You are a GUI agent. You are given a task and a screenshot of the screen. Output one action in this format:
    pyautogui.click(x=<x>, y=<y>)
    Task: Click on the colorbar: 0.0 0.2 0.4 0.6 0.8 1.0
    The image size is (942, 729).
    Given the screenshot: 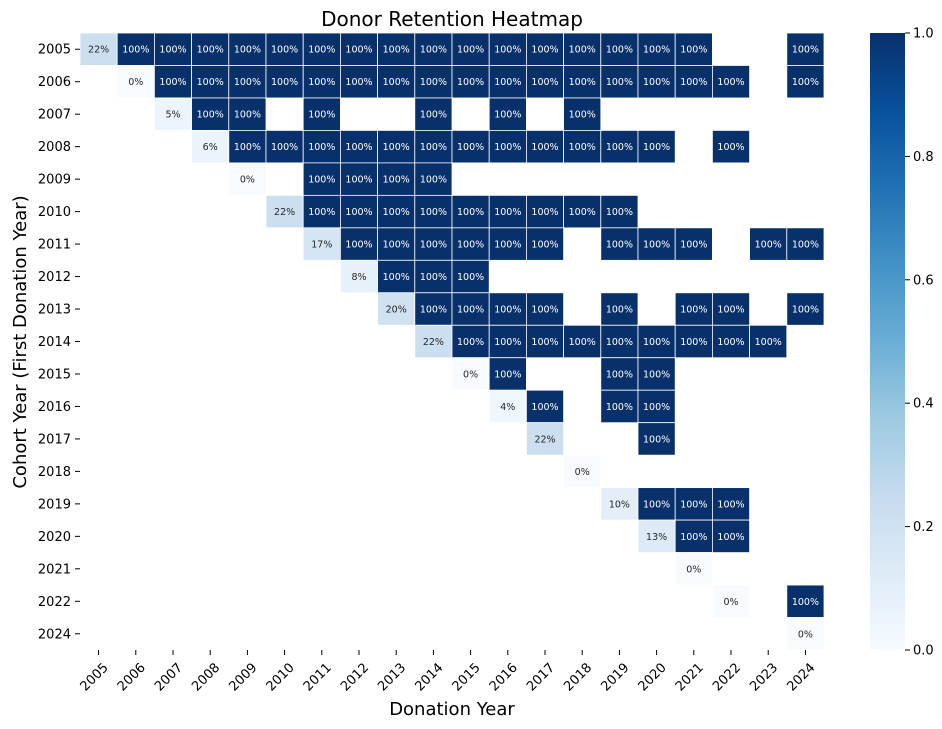 What is the action you would take?
    pyautogui.click(x=902, y=343)
    